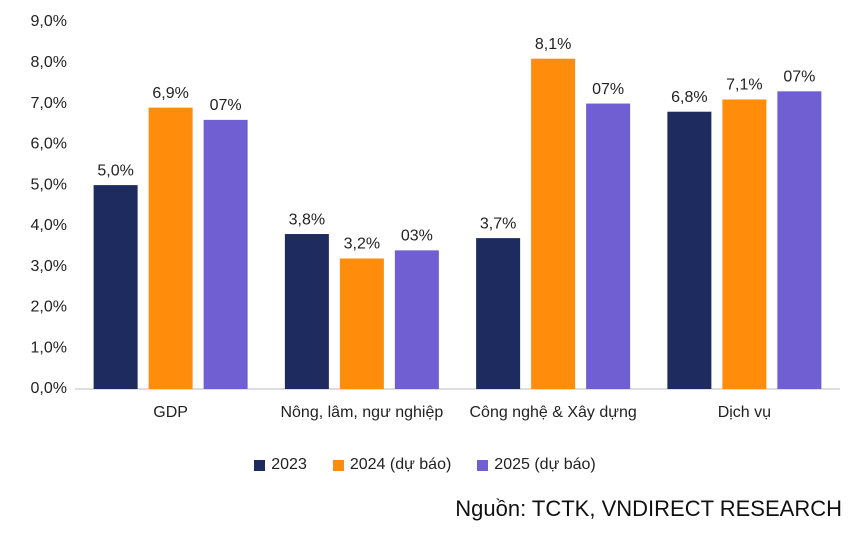 Image resolution: width=850 pixels, height=537 pixels. Describe the element at coordinates (49, 307) in the screenshot. I see `y-tick-label: 2,0%` at that location.